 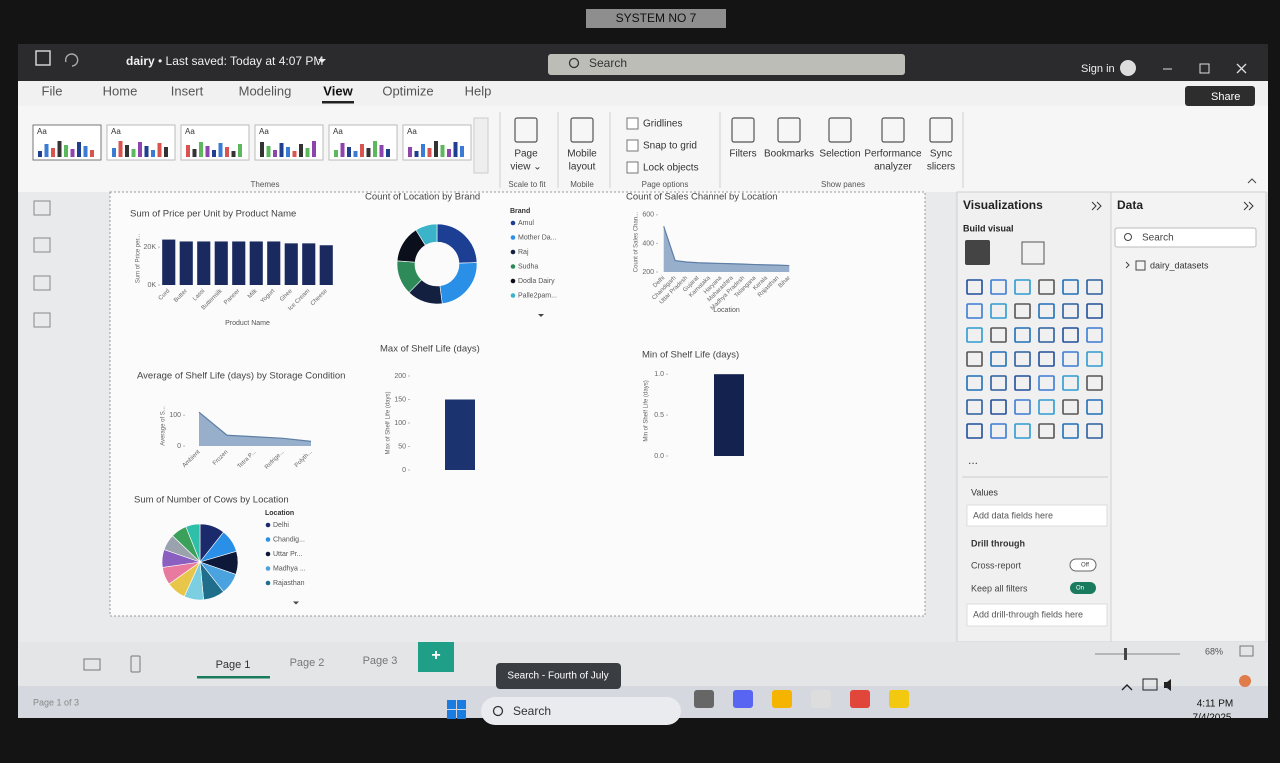 I want to click on menu-tab: Modeling, so click(x=265, y=90).